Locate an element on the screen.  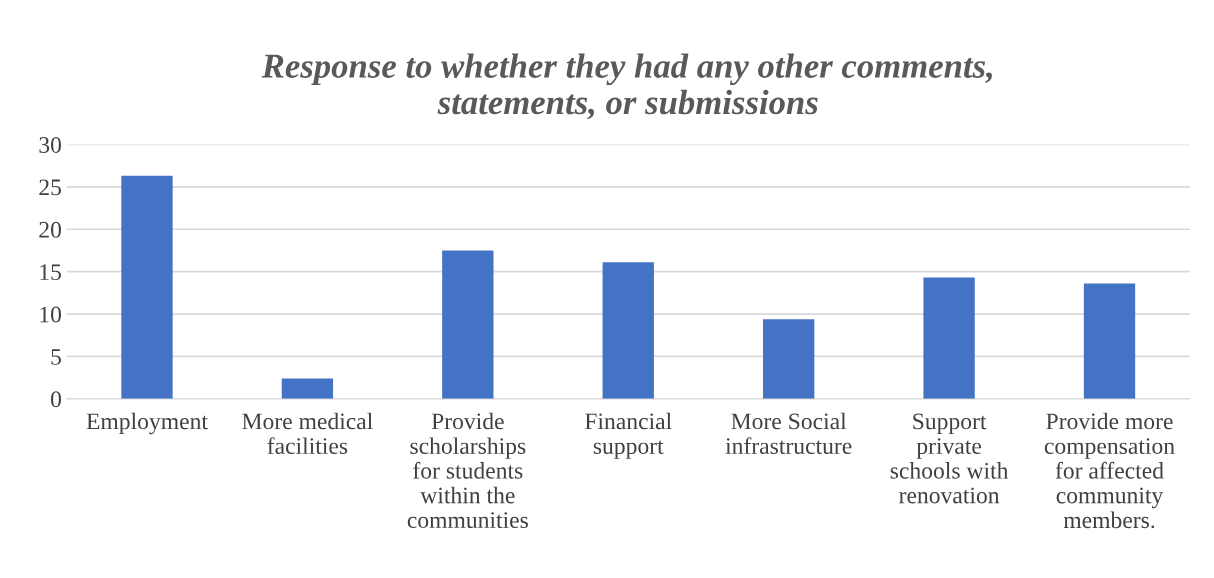
y-tick-label: 0 is located at coordinates (56, 399).